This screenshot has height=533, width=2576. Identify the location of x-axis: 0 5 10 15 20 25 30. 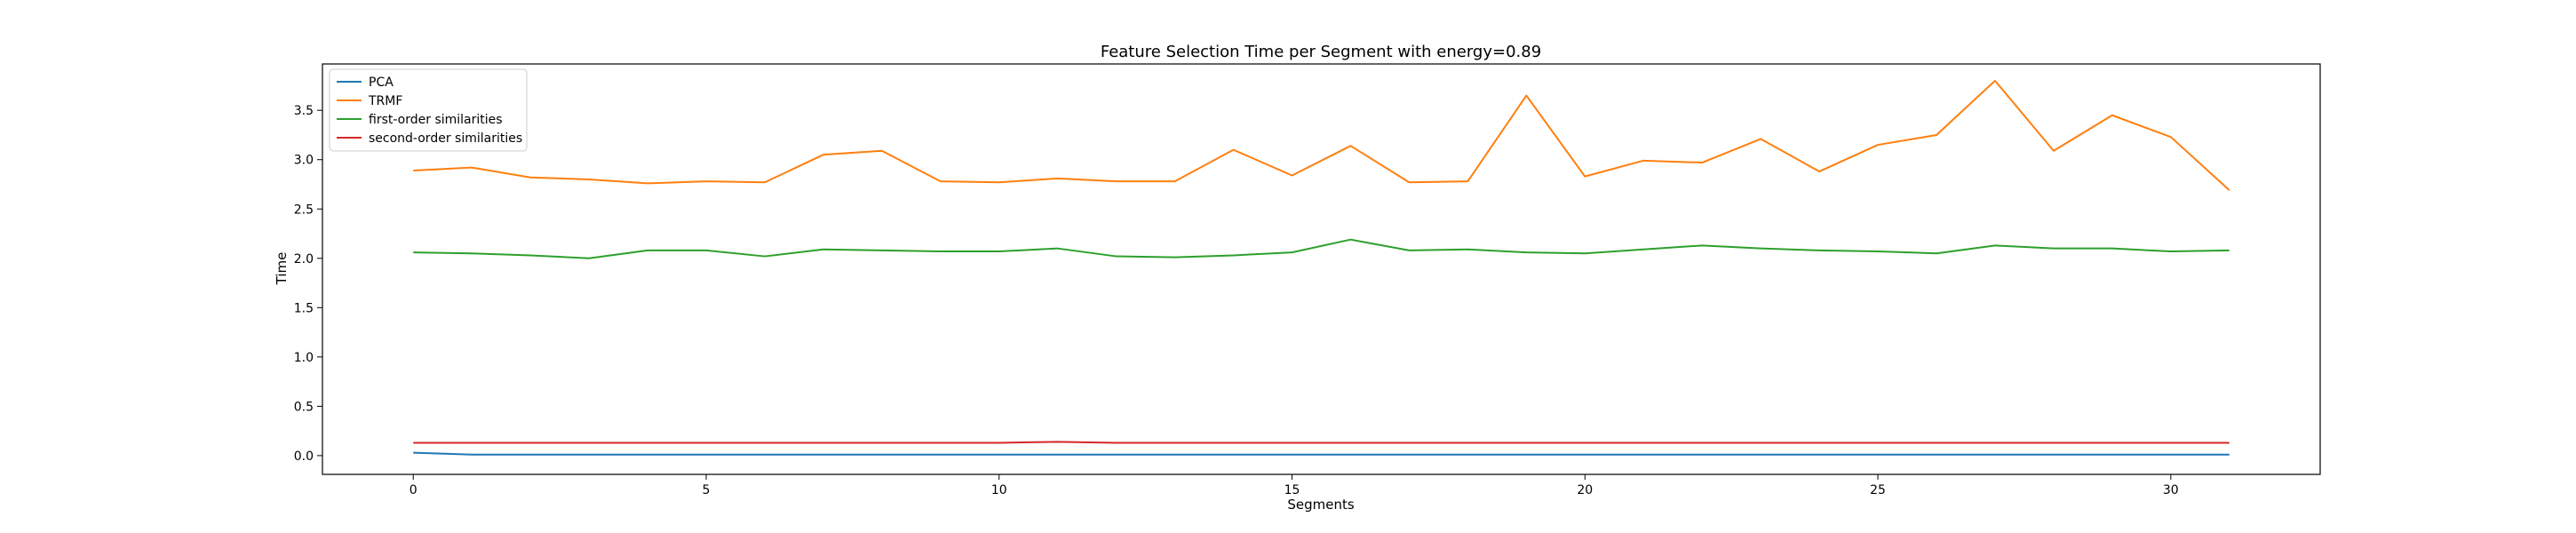
(1294, 485).